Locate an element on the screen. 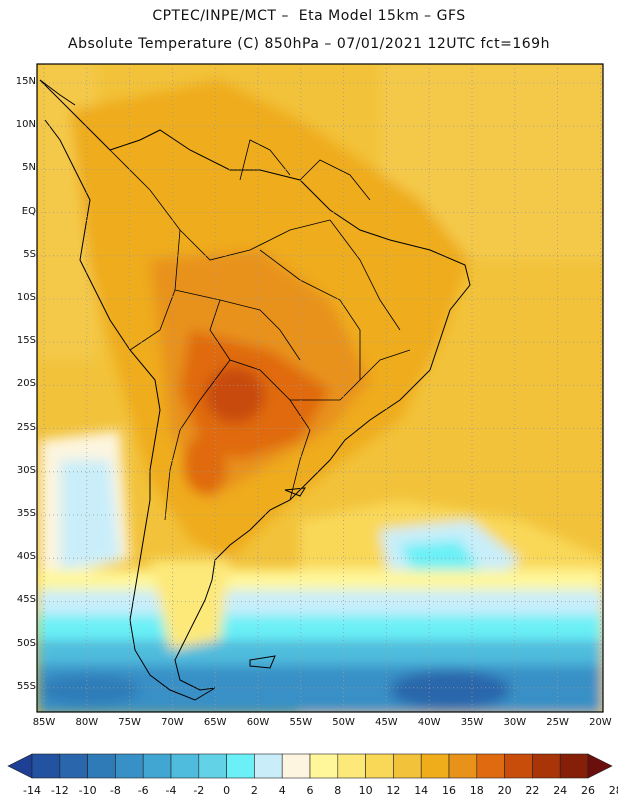 The height and width of the screenshot is (800, 618). latitude-label: 15N is located at coordinates (25, 81).